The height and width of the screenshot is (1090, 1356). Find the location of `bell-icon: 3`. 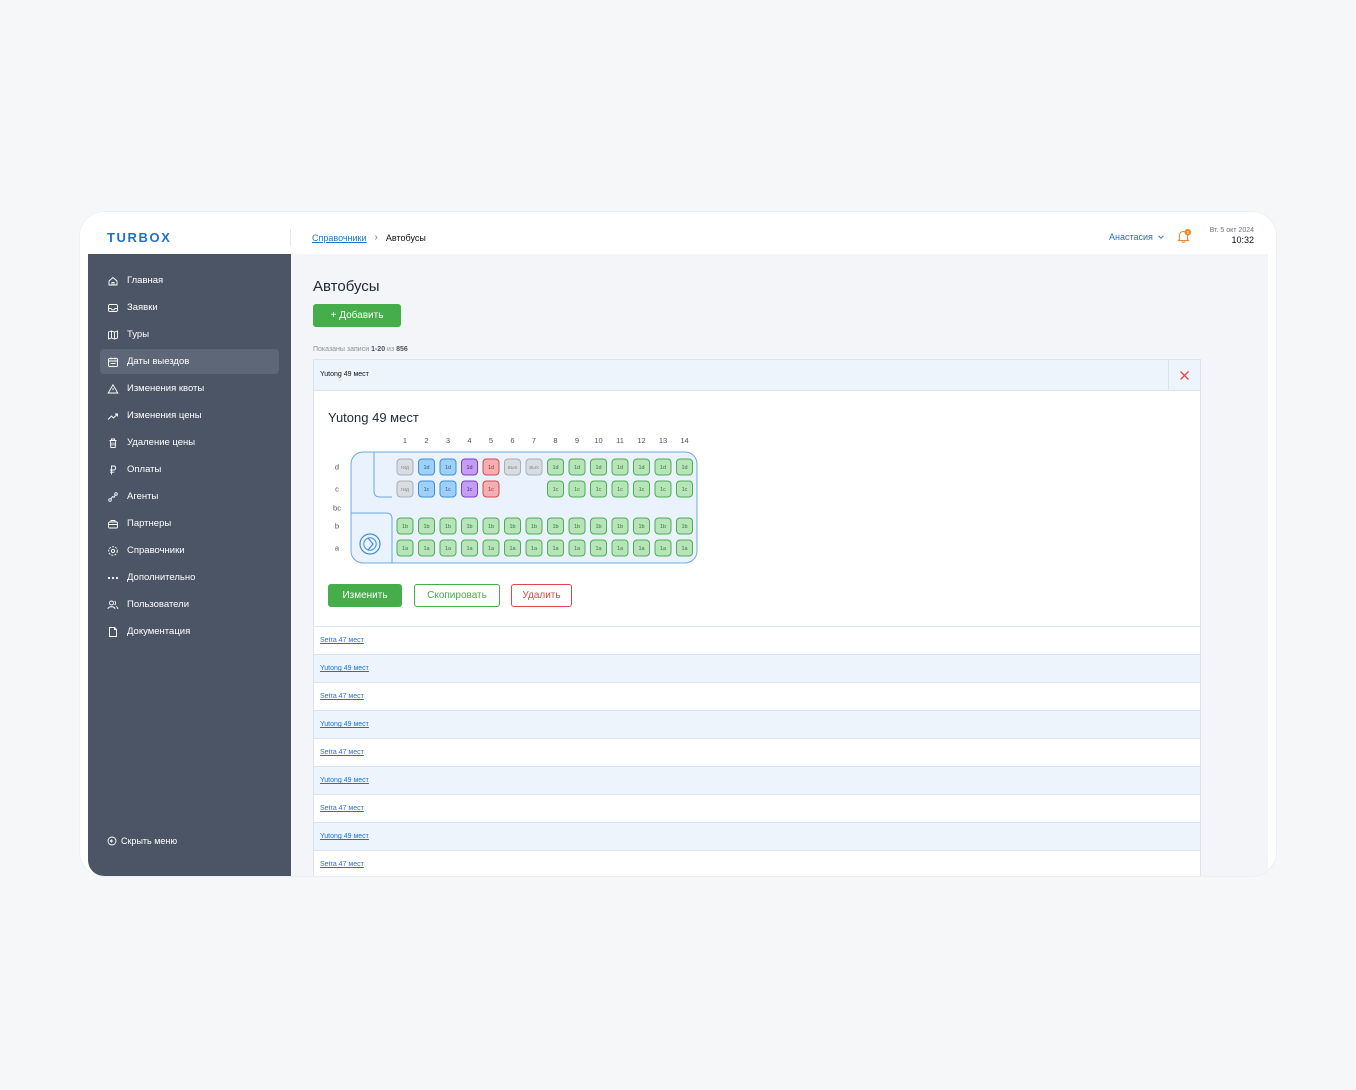

bell-icon: 3 is located at coordinates (1184, 236).